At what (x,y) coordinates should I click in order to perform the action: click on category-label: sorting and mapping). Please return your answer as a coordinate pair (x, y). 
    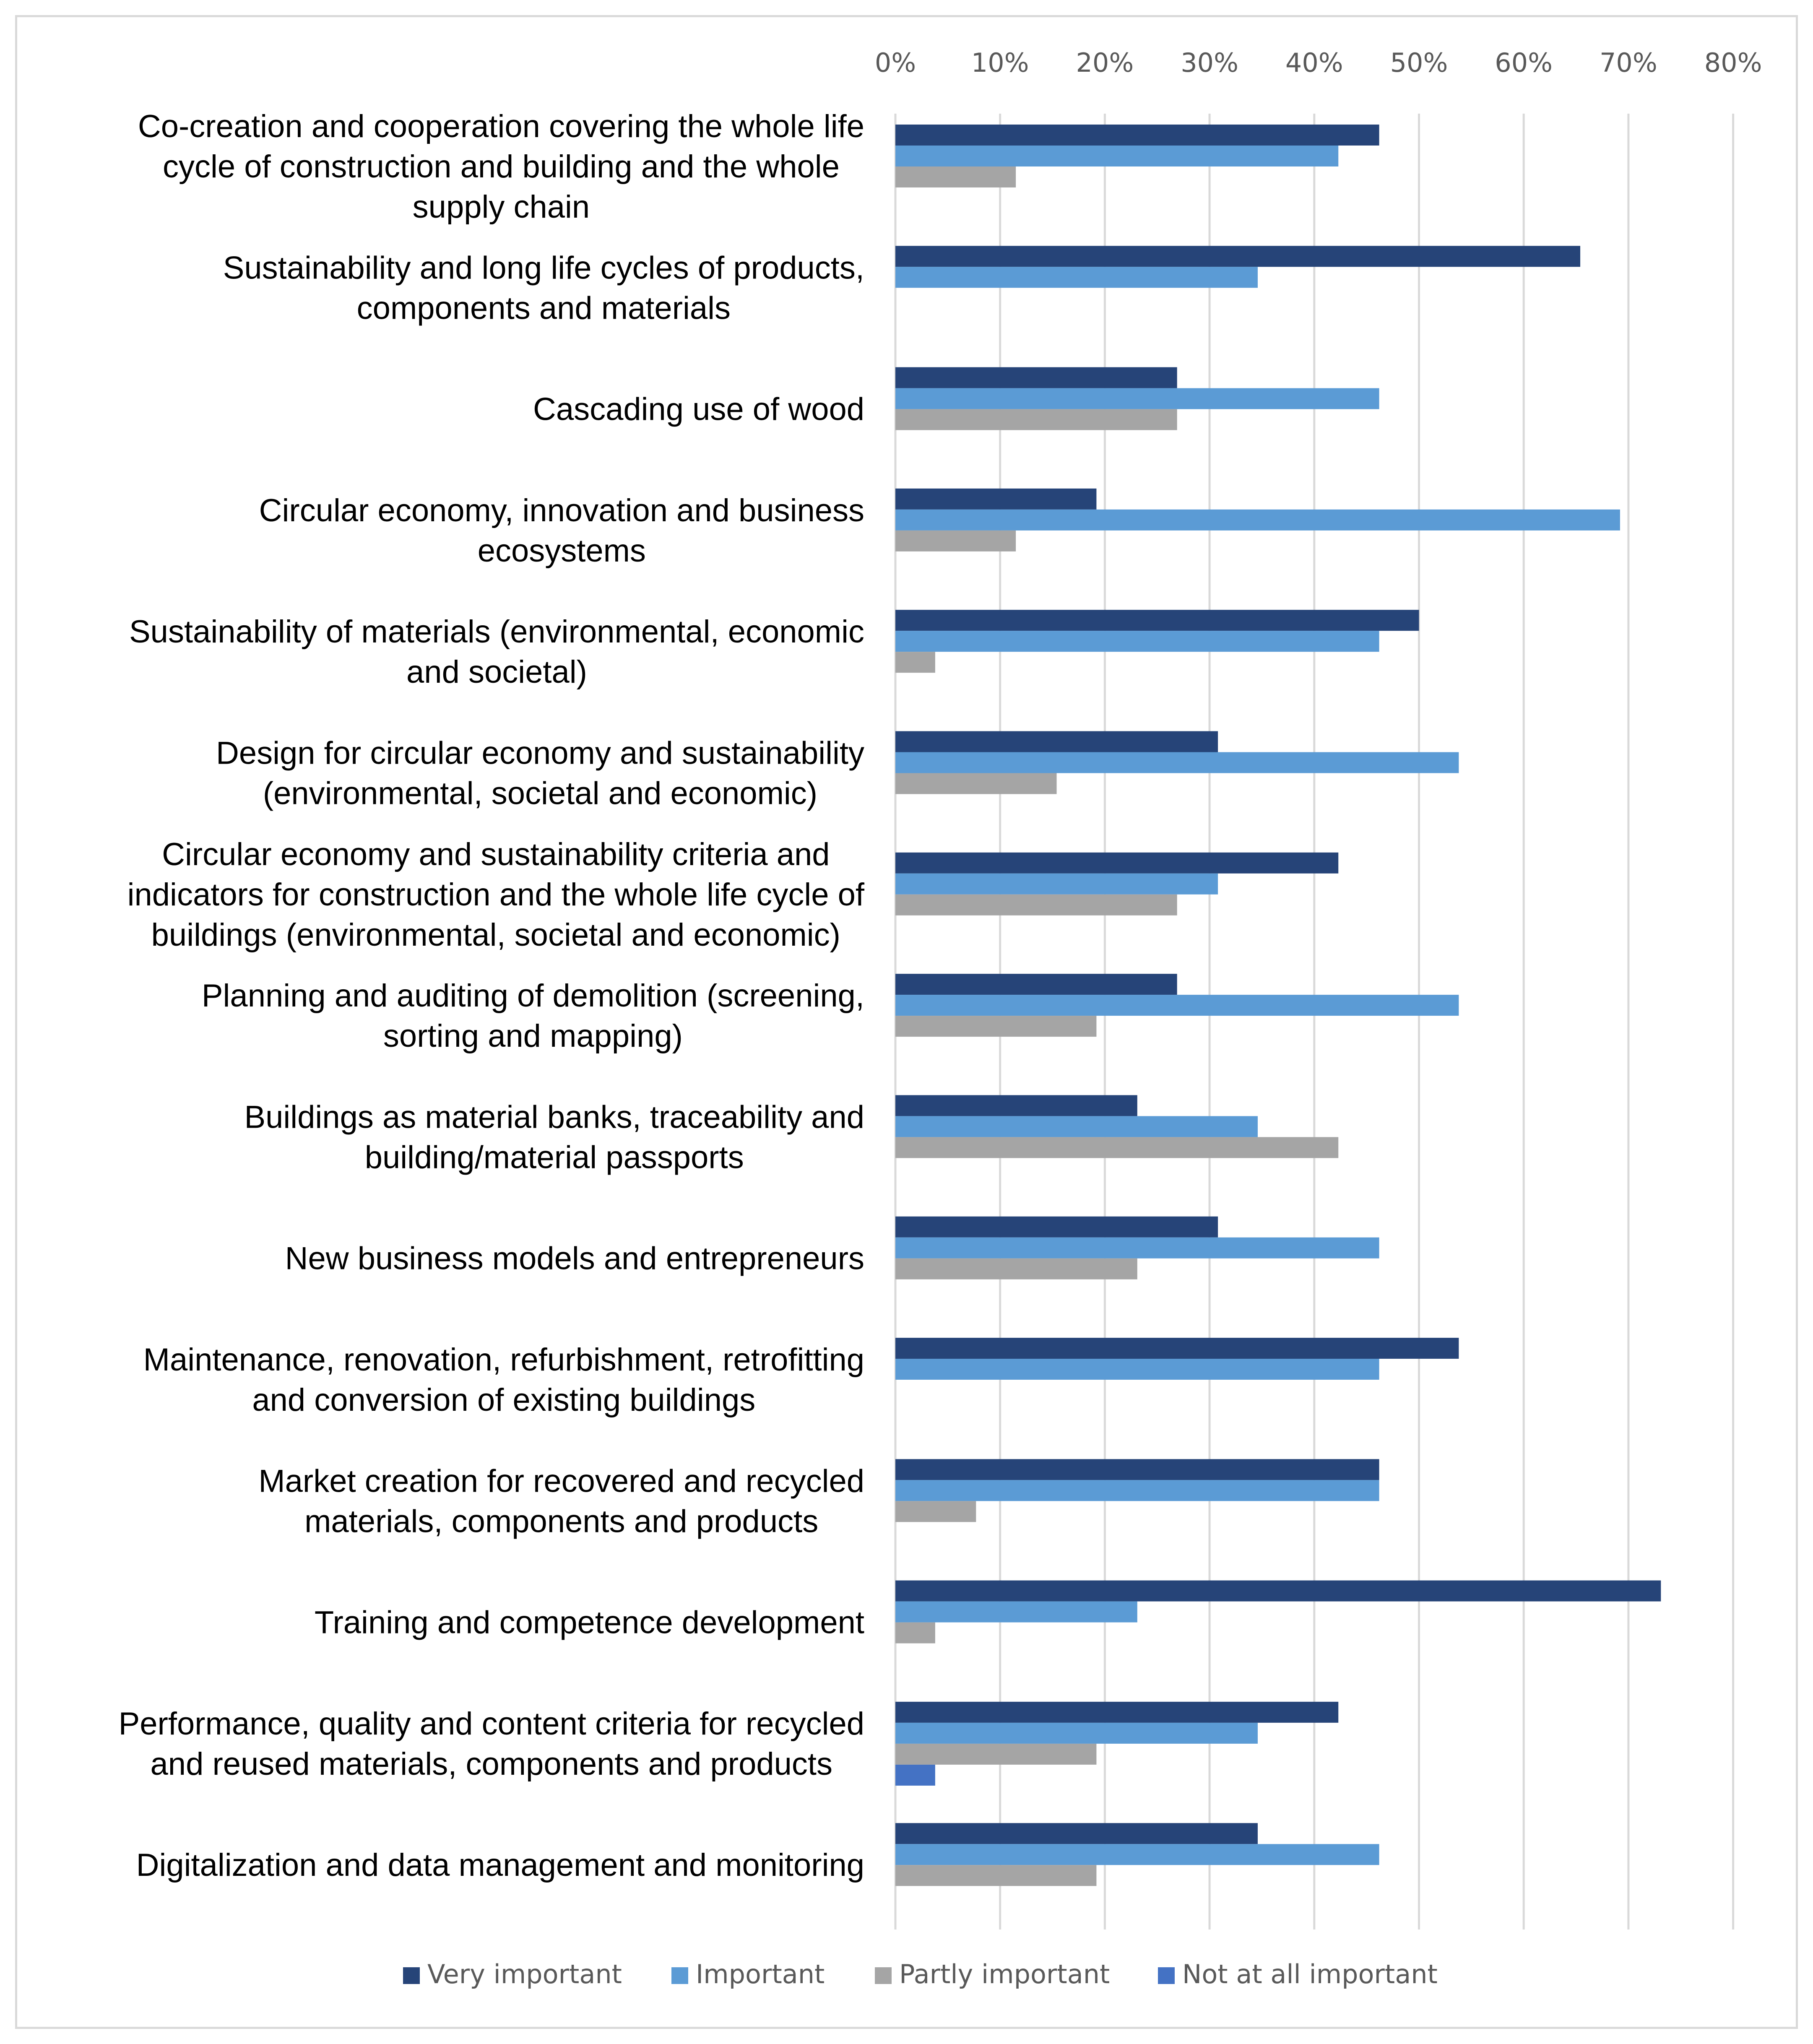
    Looking at the image, I should click on (533, 1036).